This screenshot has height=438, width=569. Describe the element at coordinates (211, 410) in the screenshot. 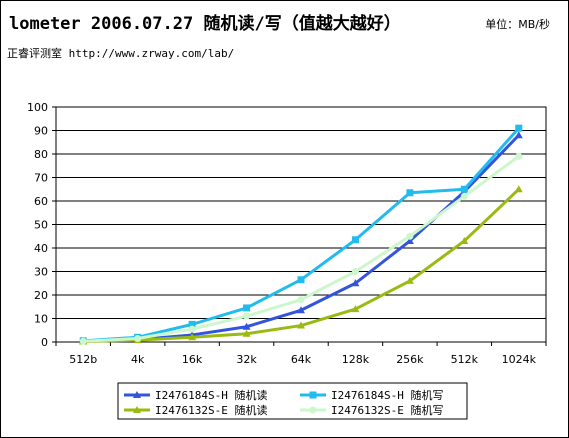

I see `legend-label: I2476132S-E 随机读` at that location.